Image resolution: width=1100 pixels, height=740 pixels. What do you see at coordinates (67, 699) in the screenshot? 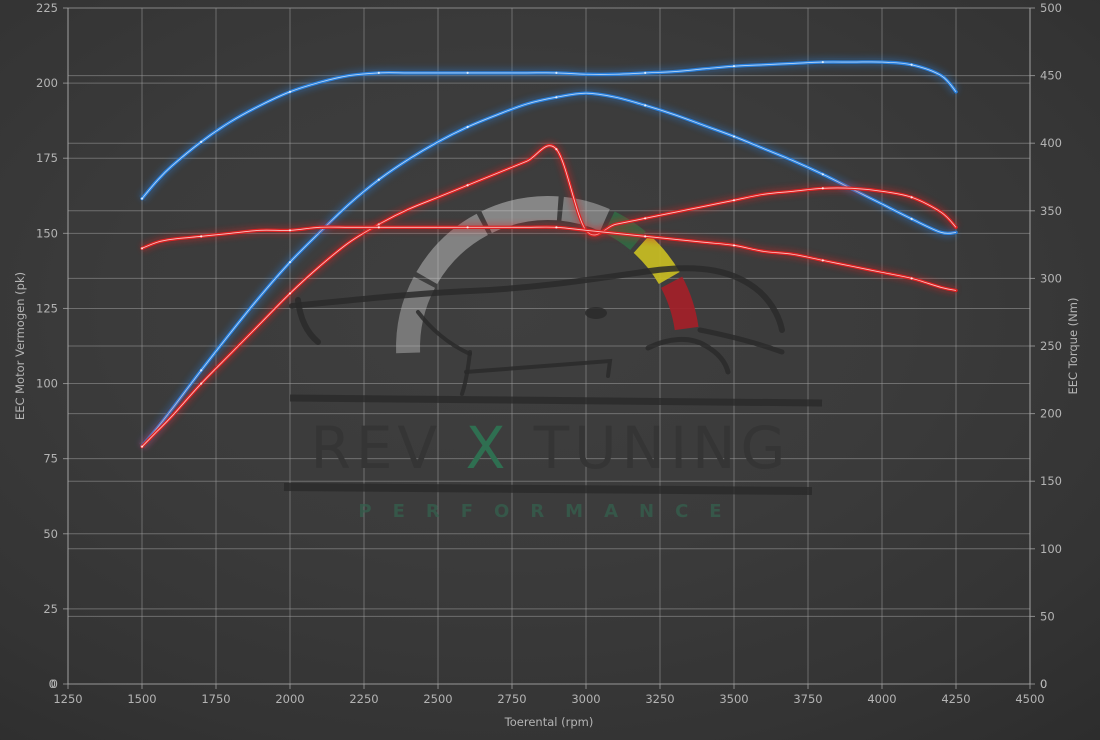
I see `tick-label: 1250` at bounding box center [67, 699].